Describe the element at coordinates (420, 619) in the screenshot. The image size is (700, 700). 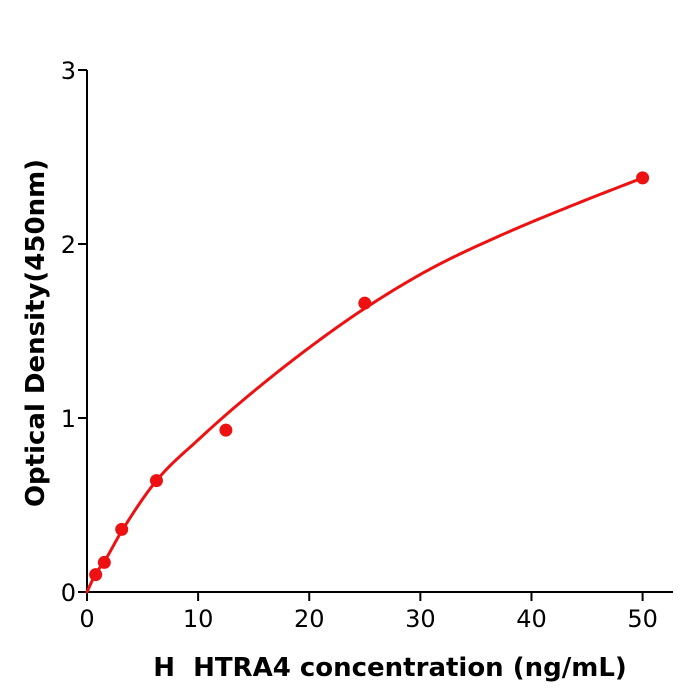
I see `x-tick-label: 30` at that location.